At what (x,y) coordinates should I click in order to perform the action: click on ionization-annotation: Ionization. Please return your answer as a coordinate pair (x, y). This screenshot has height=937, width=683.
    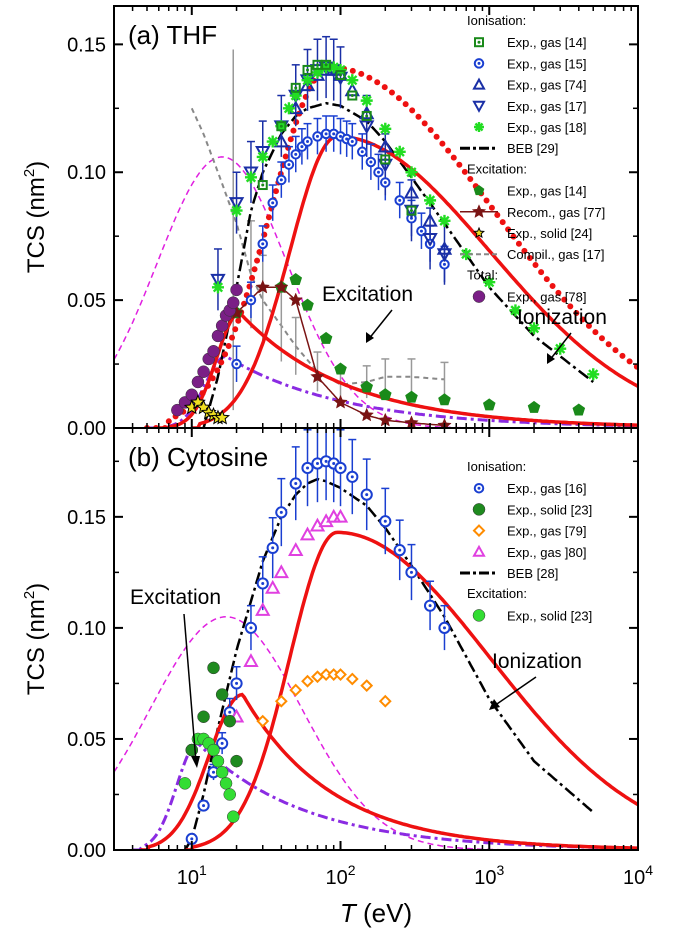
    Looking at the image, I should click on (537, 661).